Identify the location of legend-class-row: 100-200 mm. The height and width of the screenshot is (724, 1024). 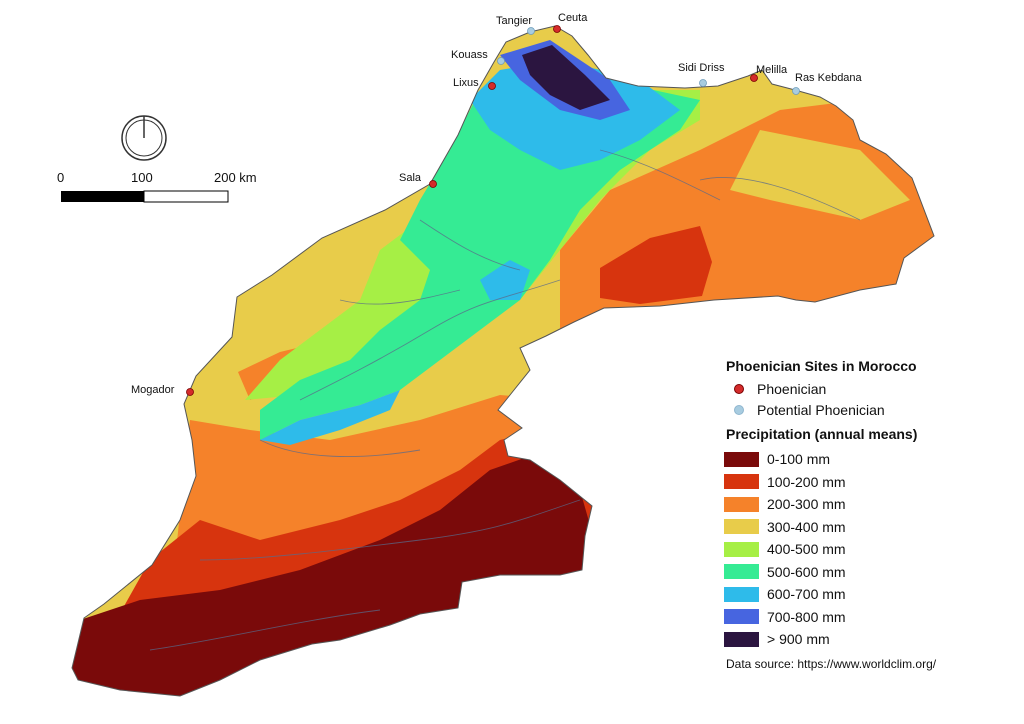
(869, 482).